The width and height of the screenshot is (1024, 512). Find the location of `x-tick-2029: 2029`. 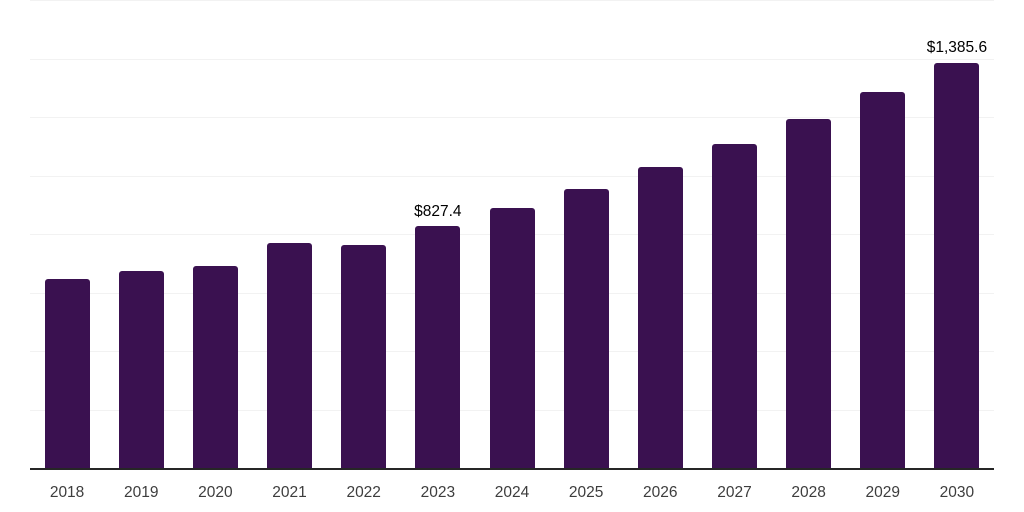

x-tick-2029: 2029 is located at coordinates (883, 492).